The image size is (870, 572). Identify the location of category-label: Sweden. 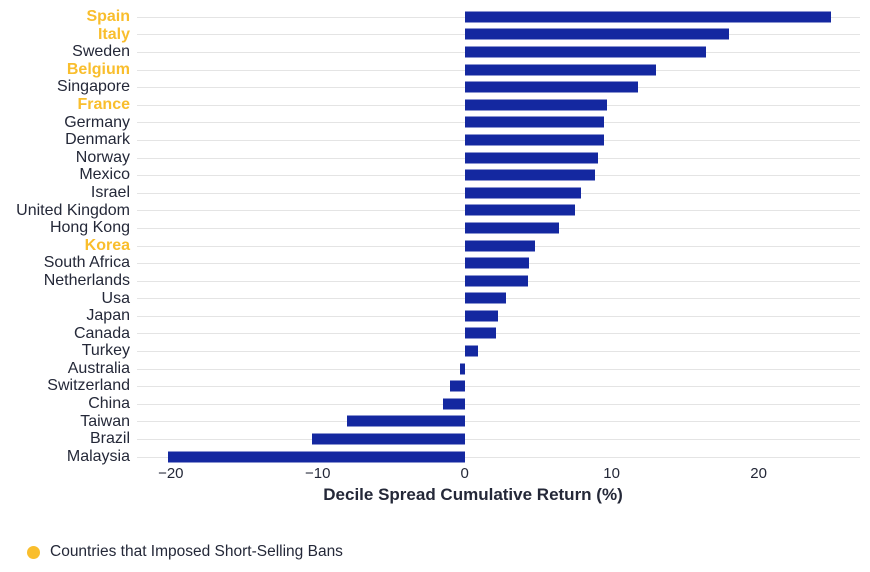
(101, 52).